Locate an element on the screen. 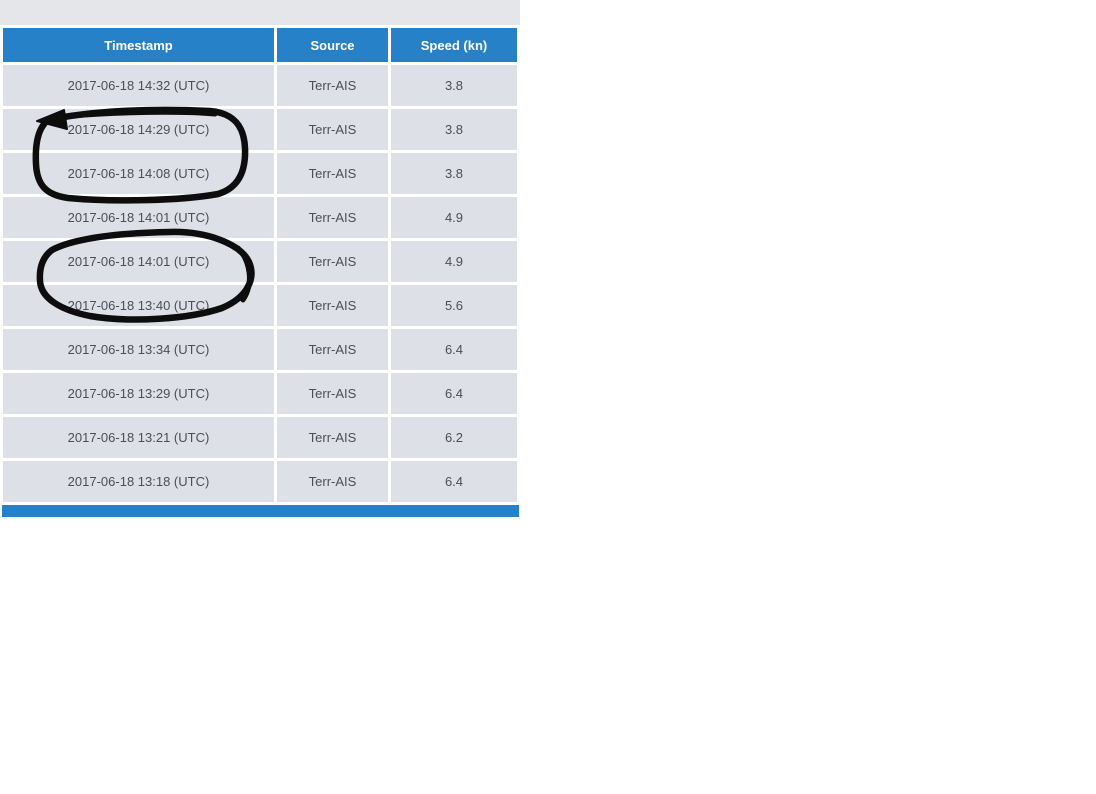  table-row: 2017-06-18 13:34 (UTC) Terr-AIS 6.4 is located at coordinates (260, 349).